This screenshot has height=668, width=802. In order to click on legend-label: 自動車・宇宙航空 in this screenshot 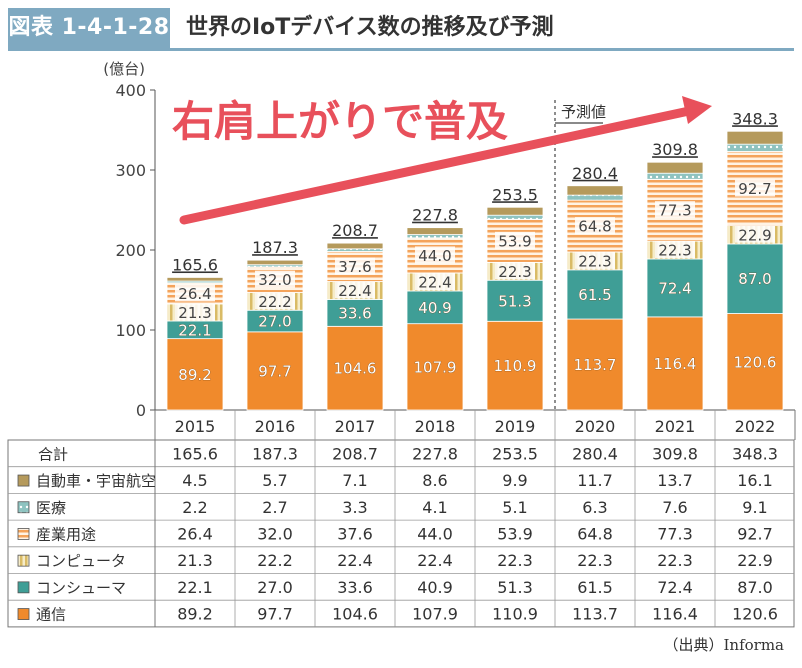, I will do `click(96, 481)`.